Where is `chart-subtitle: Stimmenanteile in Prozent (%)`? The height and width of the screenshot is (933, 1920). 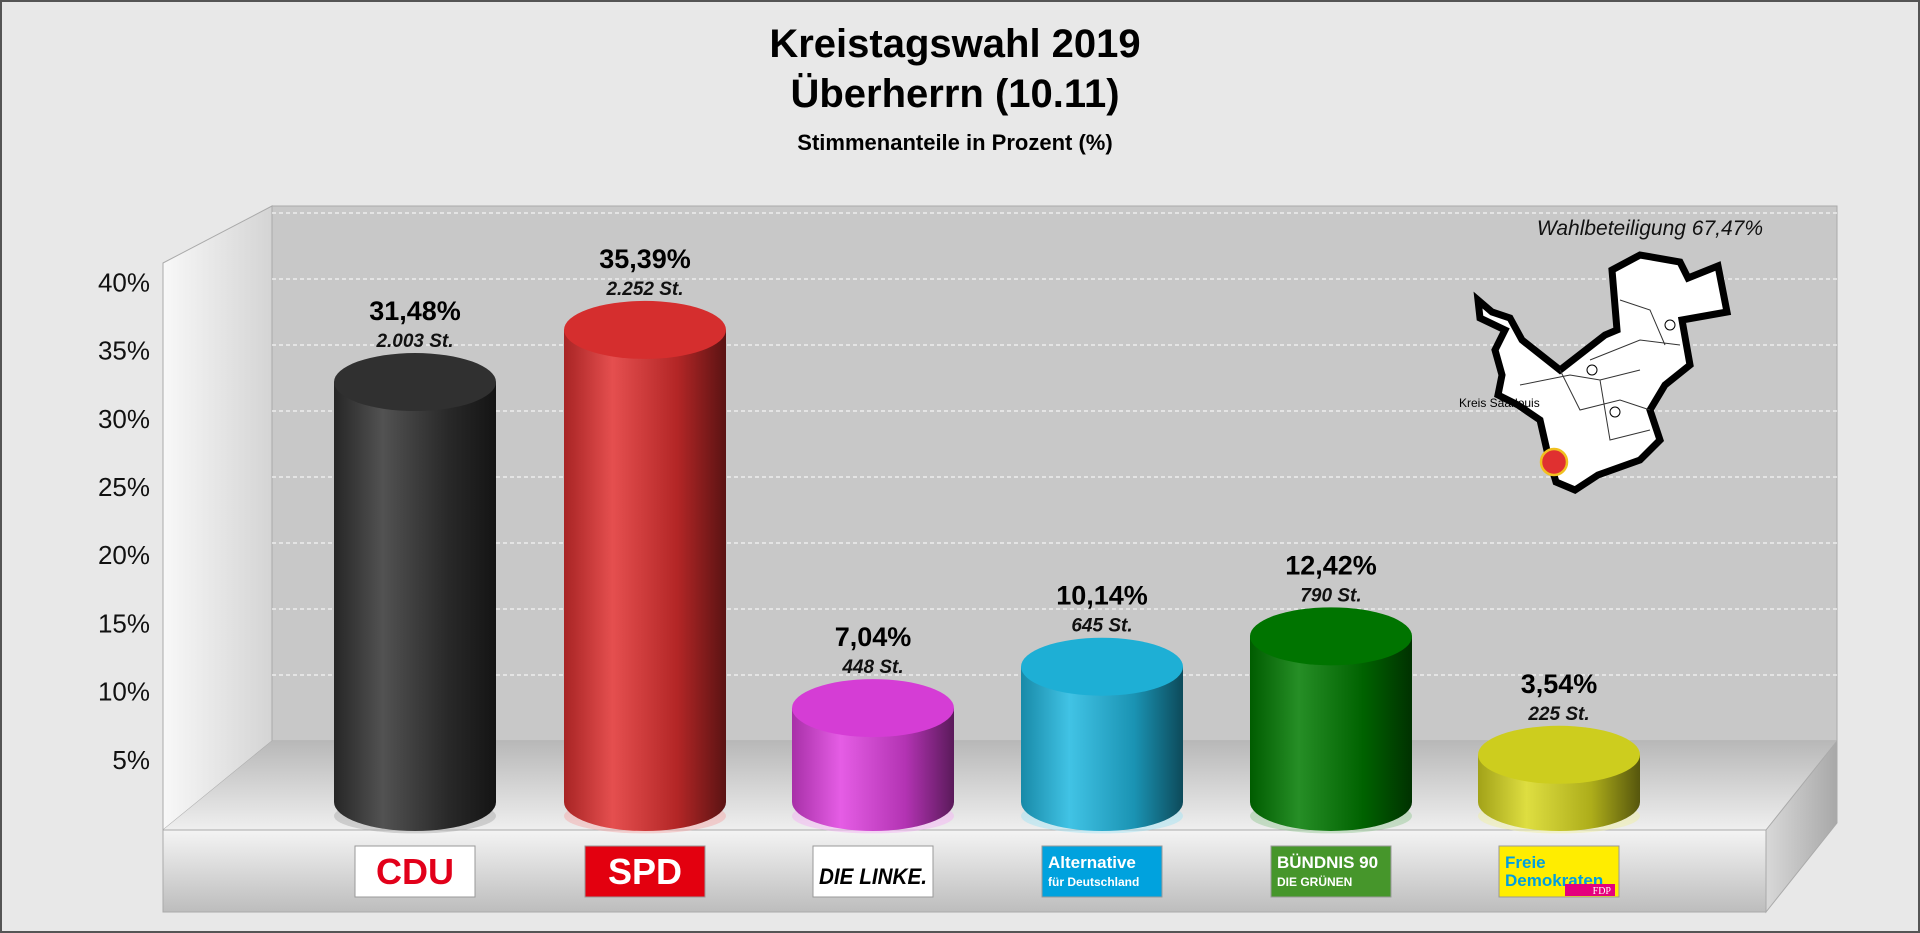 chart-subtitle: Stimmenanteile in Prozent (%) is located at coordinates (955, 142).